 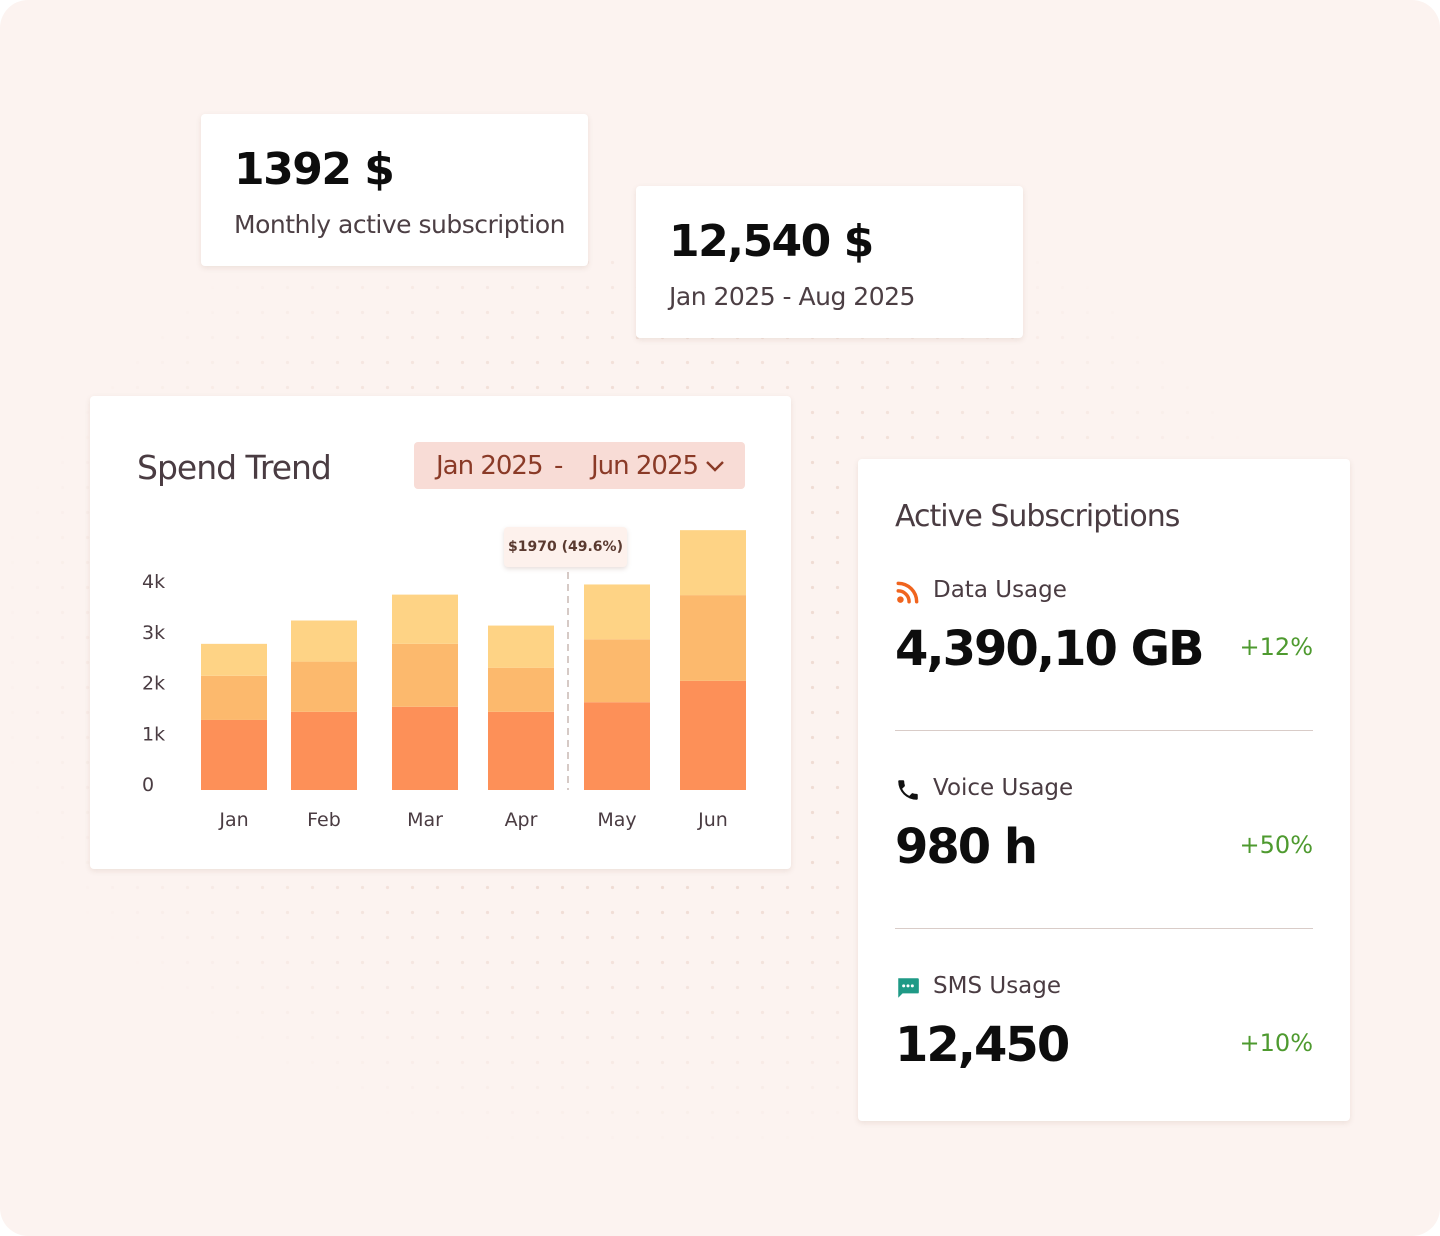 What do you see at coordinates (153, 633) in the screenshot?
I see `y-tick-label: 3k` at bounding box center [153, 633].